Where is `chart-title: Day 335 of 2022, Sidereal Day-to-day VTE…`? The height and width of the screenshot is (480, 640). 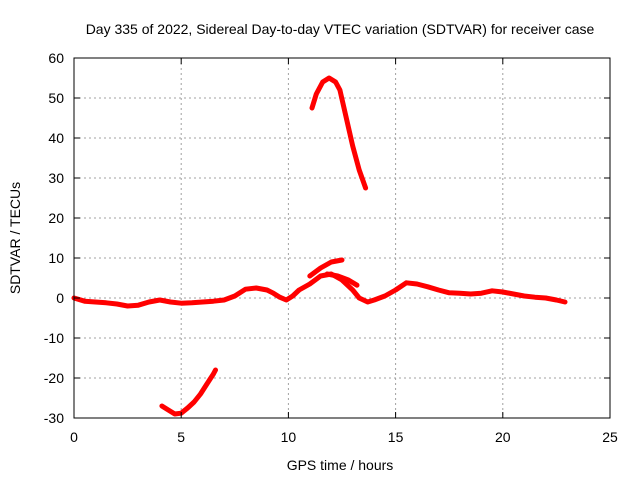
chart-title: Day 335 of 2022, Sidereal Day-to-day VTE… is located at coordinates (340, 29).